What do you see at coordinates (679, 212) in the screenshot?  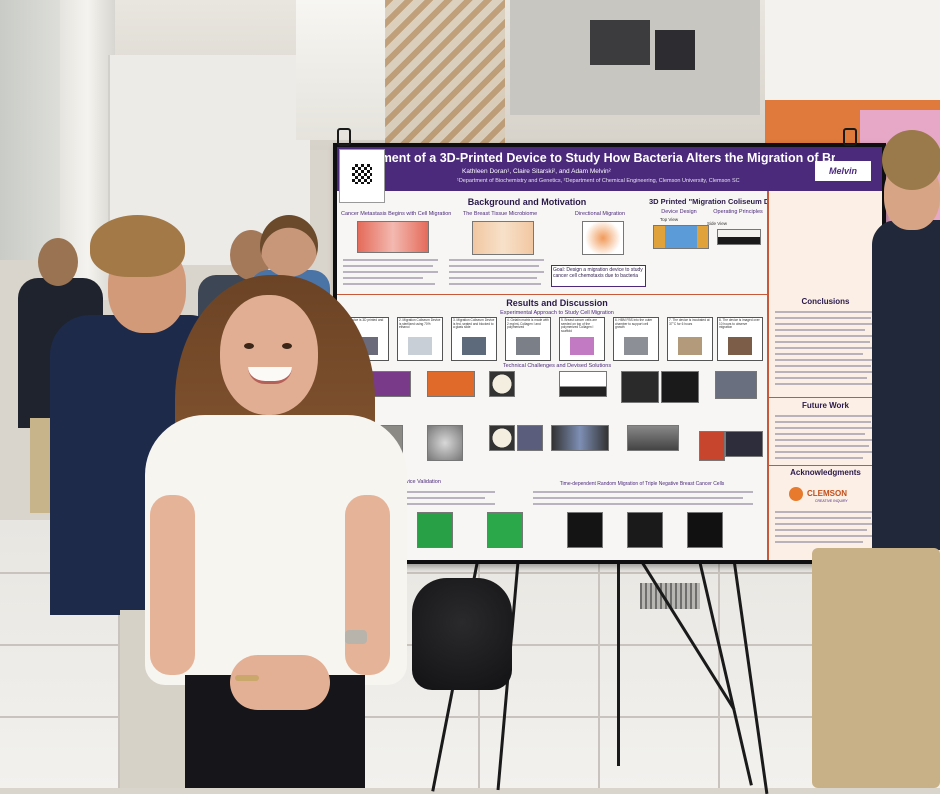 I see `device-subtitle: Device Design` at bounding box center [679, 212].